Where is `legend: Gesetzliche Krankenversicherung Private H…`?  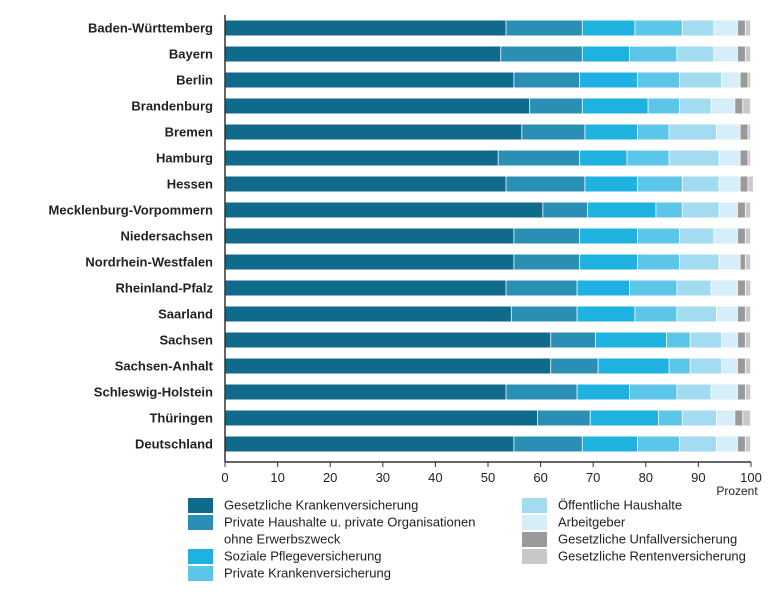
legend: Gesetzliche Krankenversicherung Private H… is located at coordinates (467, 539).